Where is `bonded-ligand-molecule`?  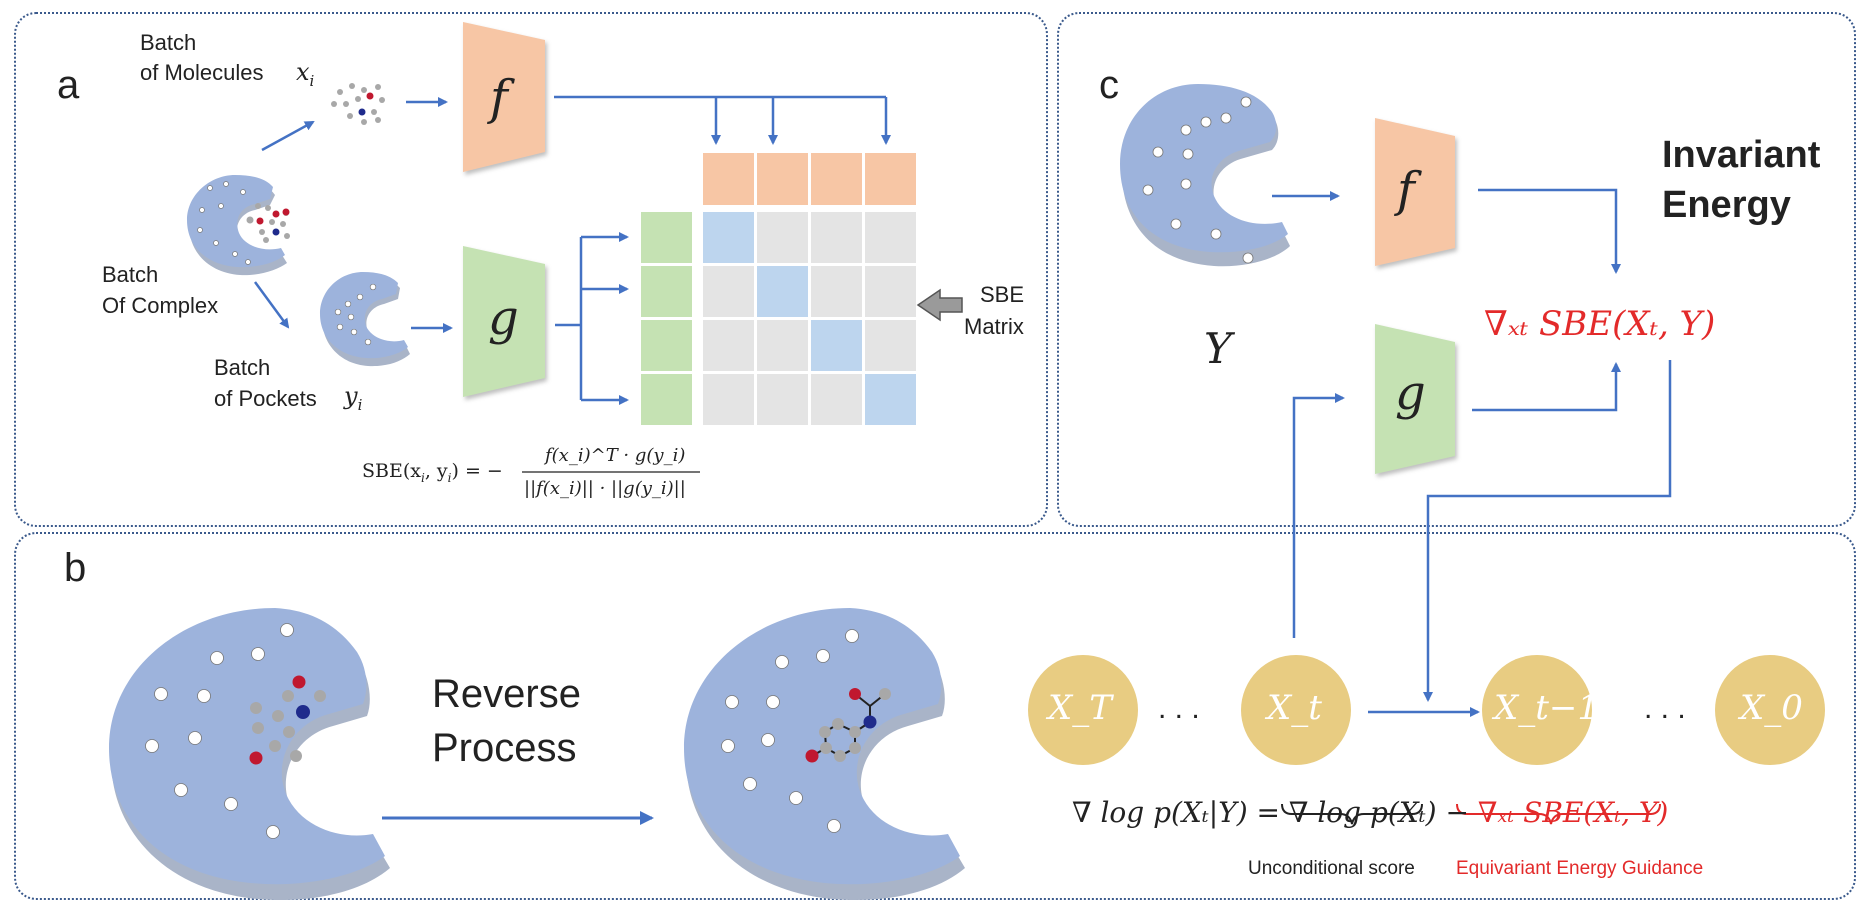 bonded-ligand-molecule is located at coordinates (848, 725).